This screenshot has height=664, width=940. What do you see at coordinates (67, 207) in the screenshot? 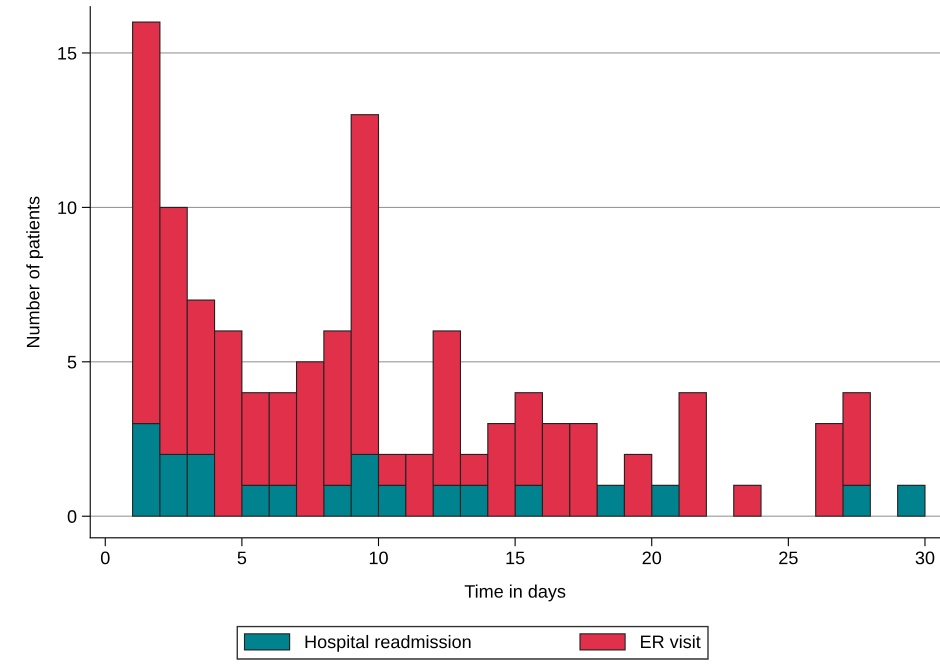
I see `y-tick-label: 10` at bounding box center [67, 207].